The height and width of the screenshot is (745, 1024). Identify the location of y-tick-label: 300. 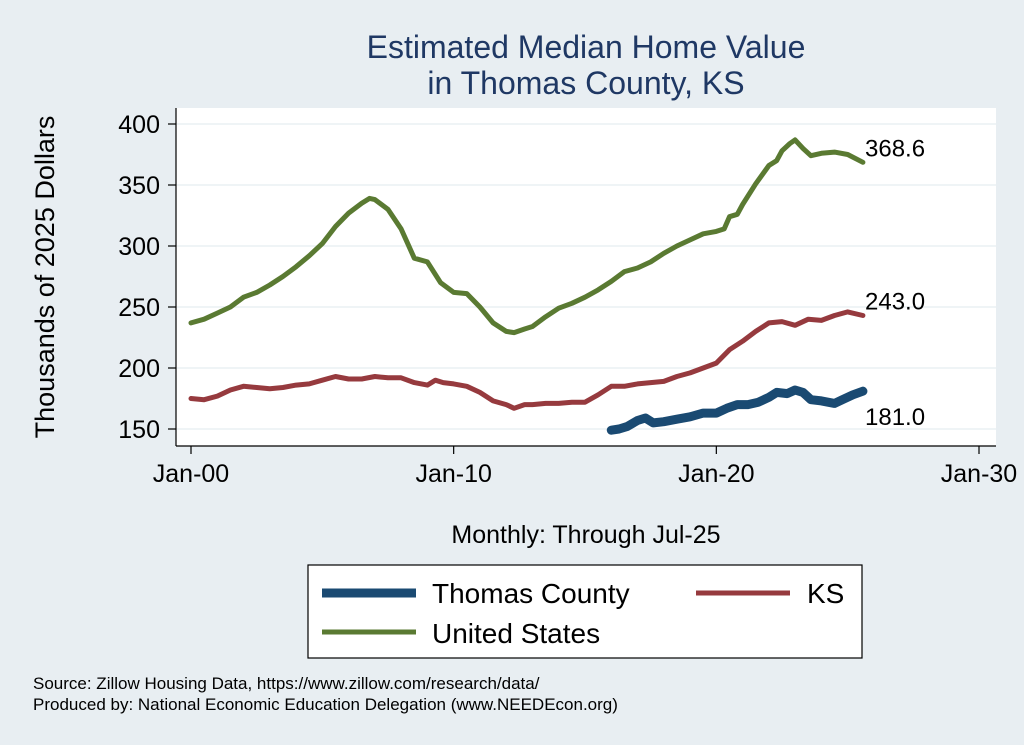
(139, 247).